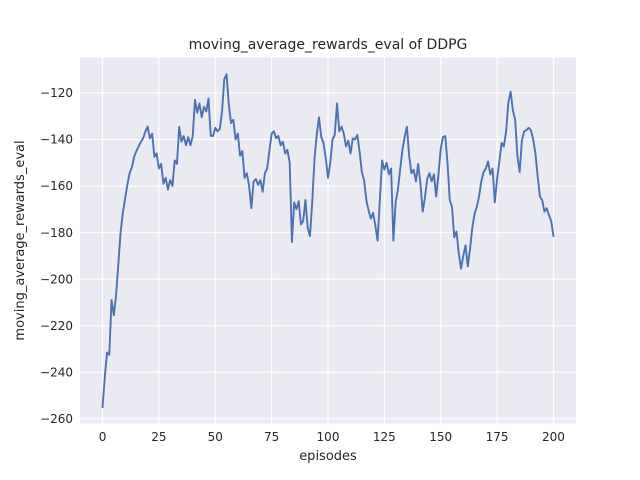 This screenshot has height=480, width=640. Describe the element at coordinates (328, 437) in the screenshot. I see `x-tick-label: 100` at that location.